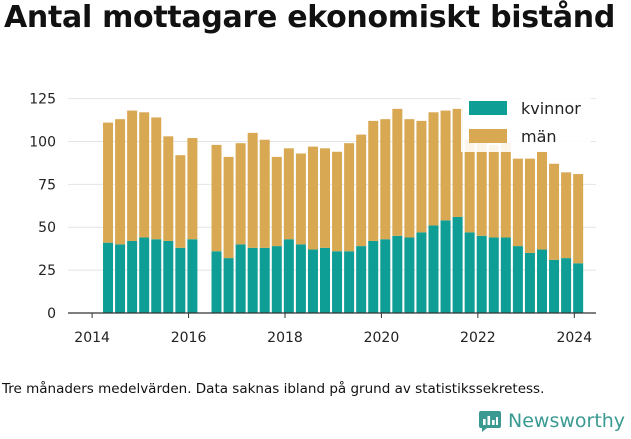 This screenshot has width=631, height=439. What do you see at coordinates (567, 421) in the screenshot?
I see `brand-name: Newsworthy` at bounding box center [567, 421].